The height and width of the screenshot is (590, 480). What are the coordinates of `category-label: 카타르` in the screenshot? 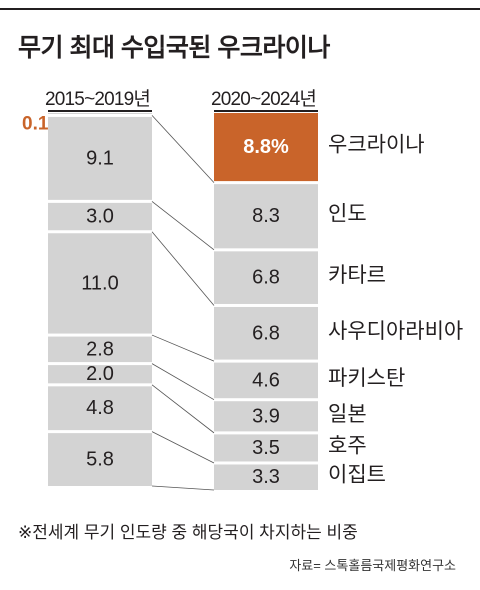 It's located at (357, 275).